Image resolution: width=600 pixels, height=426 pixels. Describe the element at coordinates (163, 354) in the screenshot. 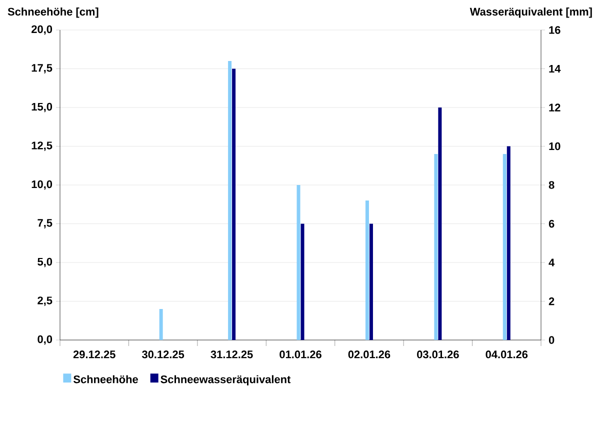

I see `x-tick-label: 30.12.25` at that location.